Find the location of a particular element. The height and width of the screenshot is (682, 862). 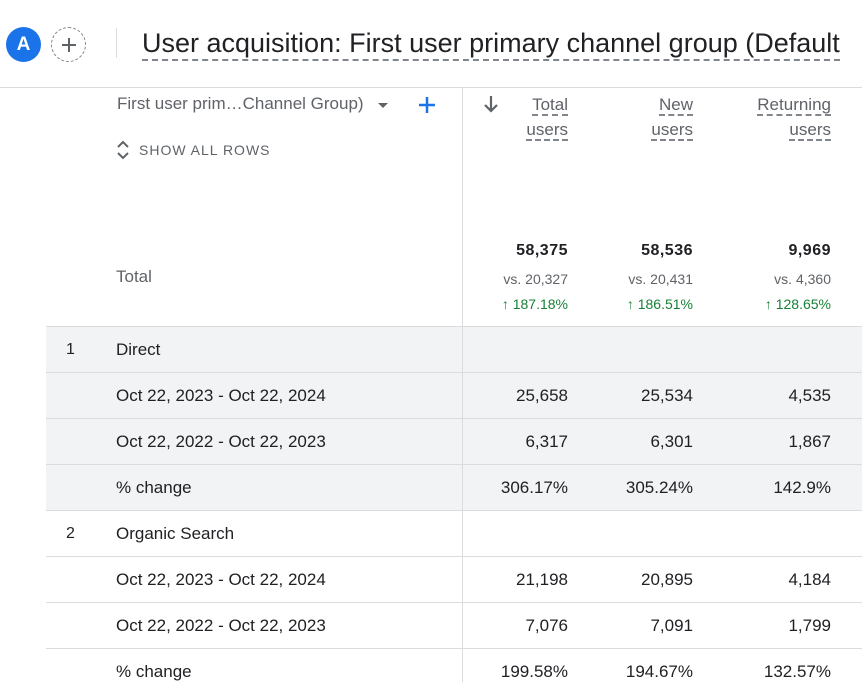

plus-icon is located at coordinates (68, 44).